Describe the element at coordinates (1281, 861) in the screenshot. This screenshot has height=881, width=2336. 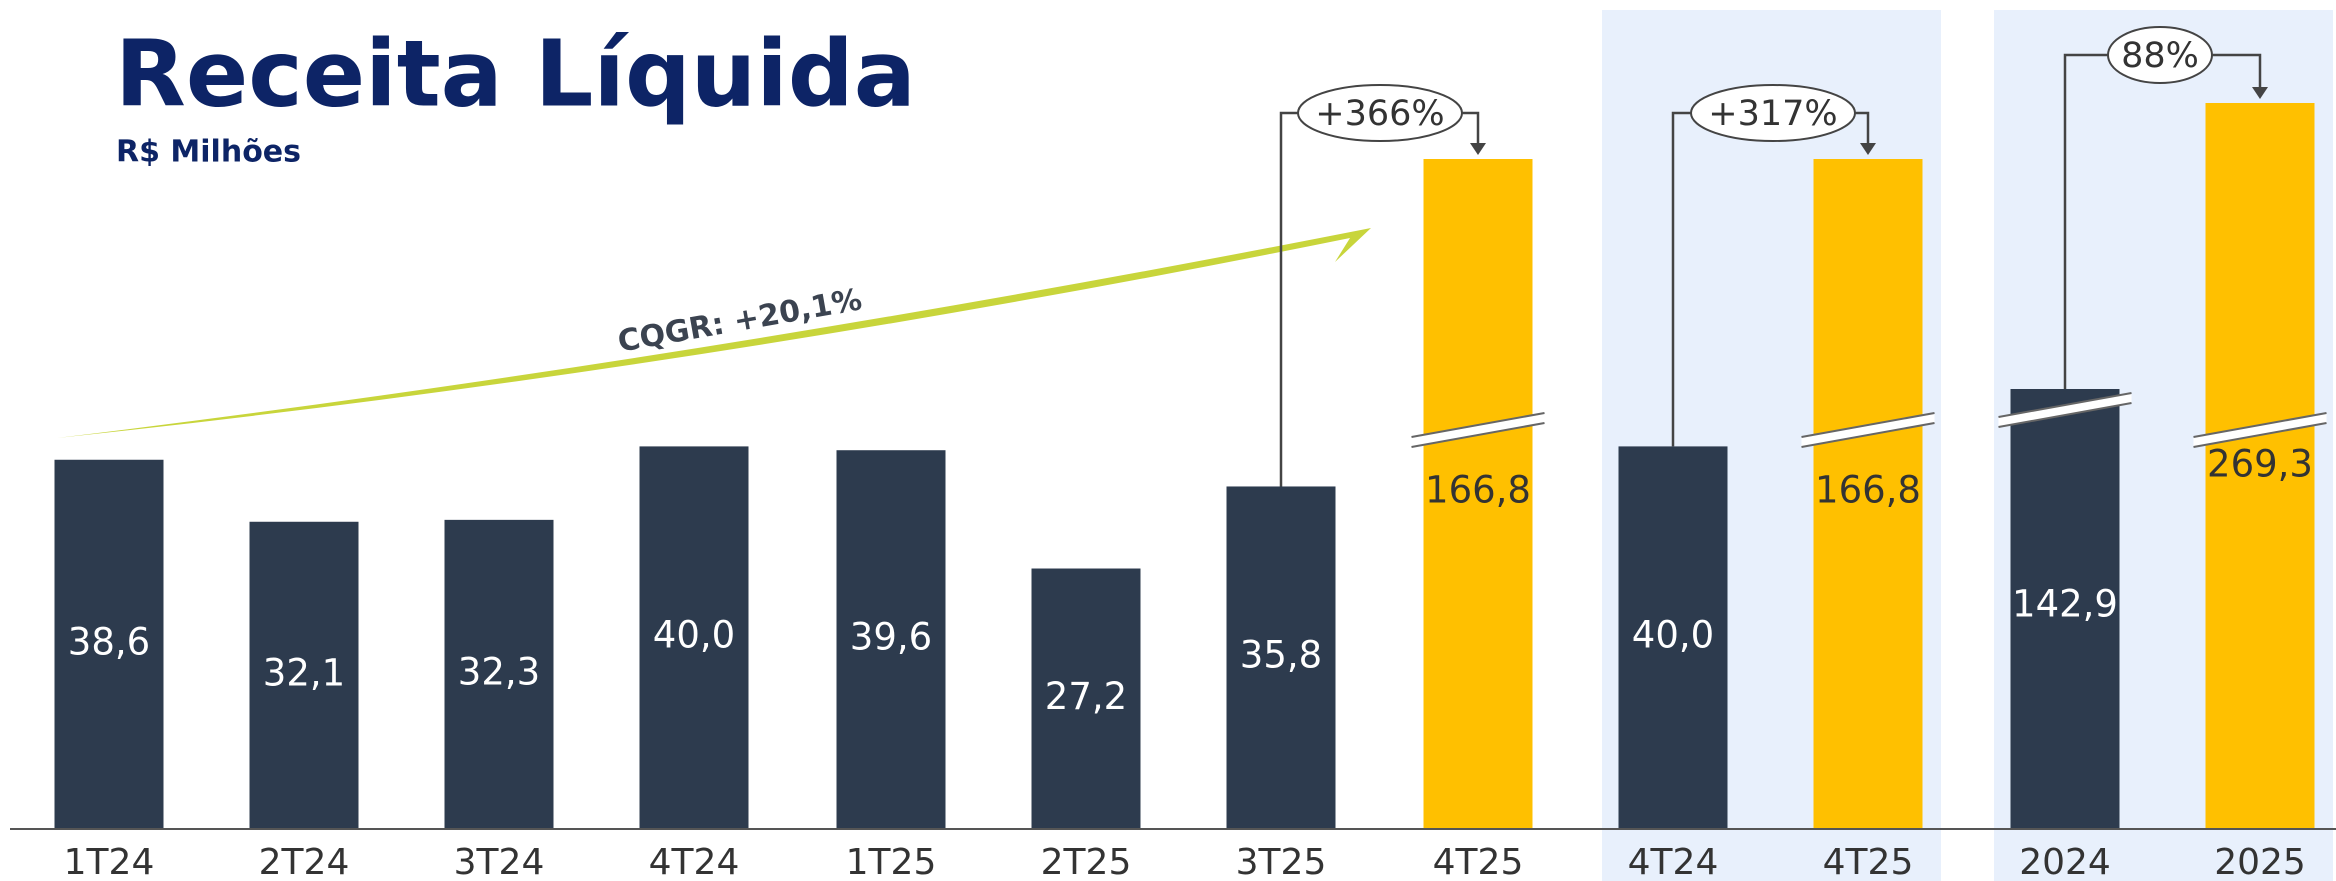
I see `x-tick-label: 3T25` at that location.